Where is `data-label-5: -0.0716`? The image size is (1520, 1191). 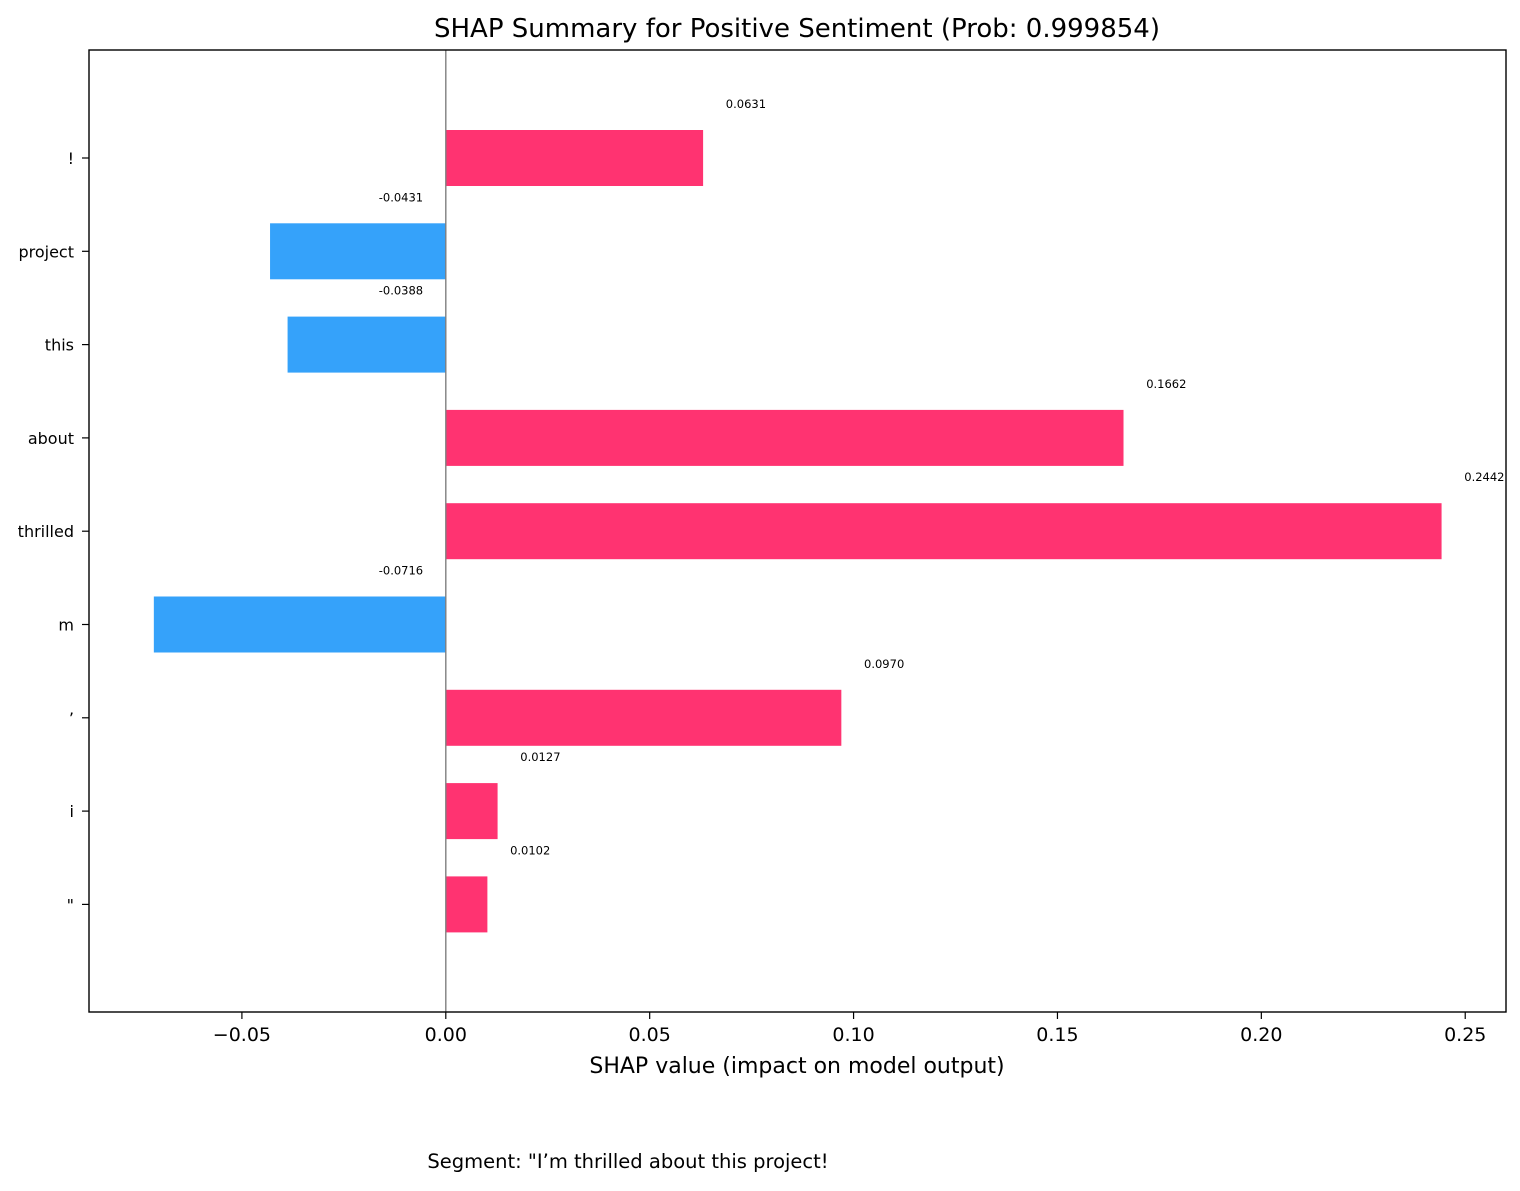
data-label-5: -0.0716 is located at coordinates (401, 571).